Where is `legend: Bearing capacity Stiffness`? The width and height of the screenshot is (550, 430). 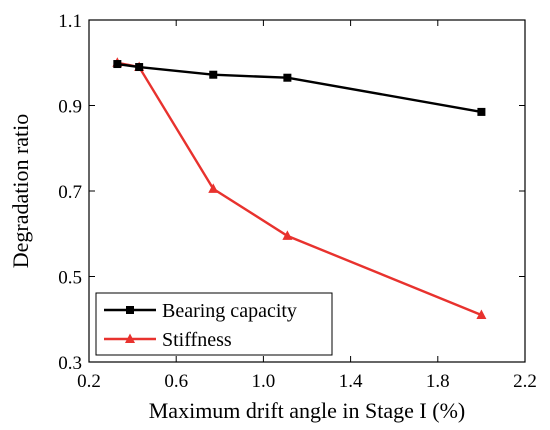 legend: Bearing capacity Stiffness is located at coordinates (214, 324).